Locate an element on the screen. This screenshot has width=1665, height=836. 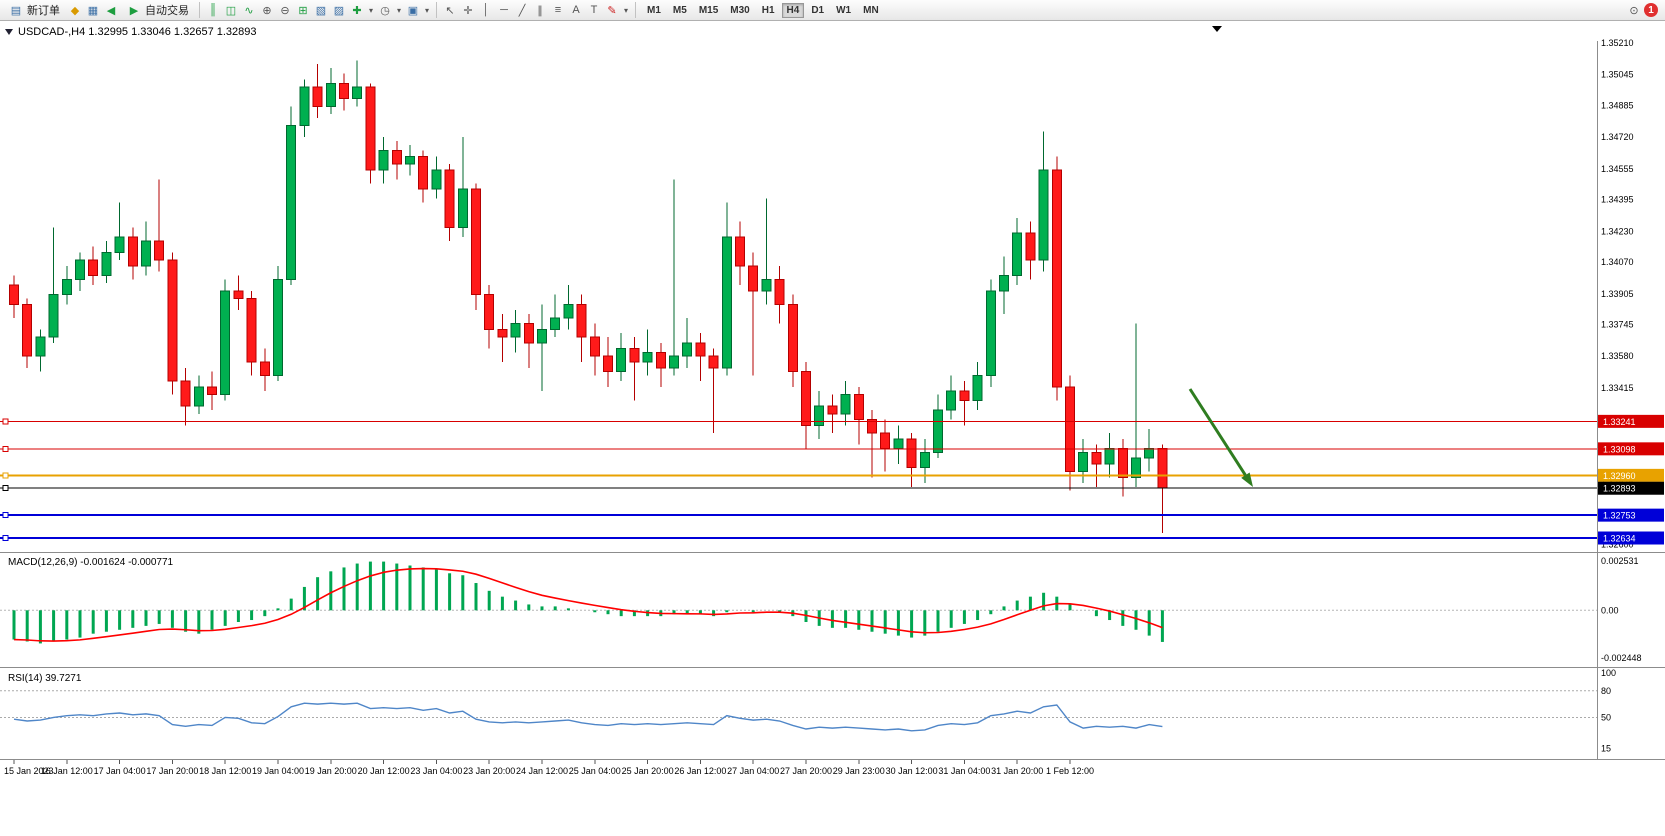
price-axis-label: 1.32600 is located at coordinates (1617, 545).